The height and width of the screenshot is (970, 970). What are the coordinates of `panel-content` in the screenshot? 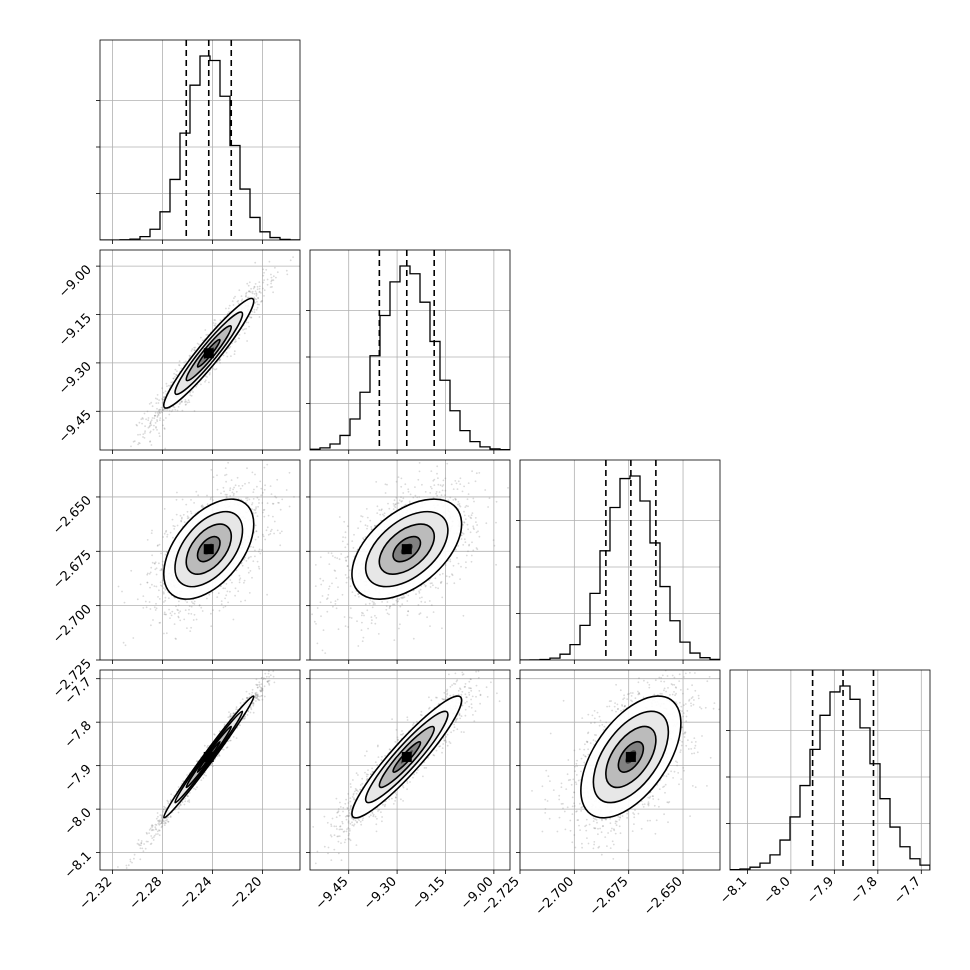 It's located at (200, 140).